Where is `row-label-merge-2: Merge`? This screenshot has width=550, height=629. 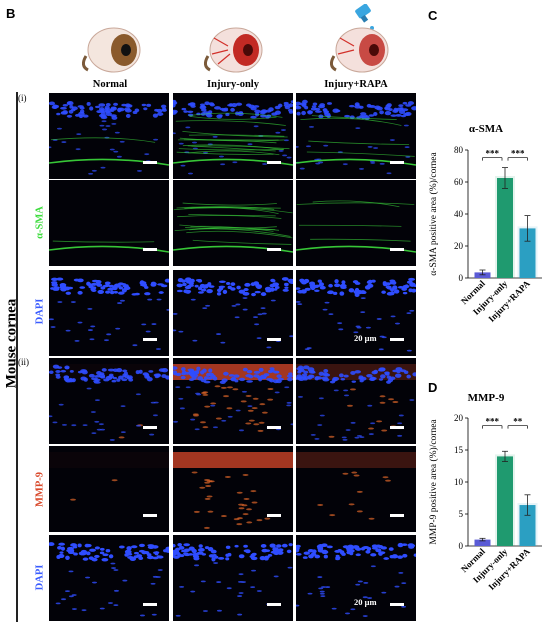 row-label-merge-2: Merge is located at coordinates (40, 401).